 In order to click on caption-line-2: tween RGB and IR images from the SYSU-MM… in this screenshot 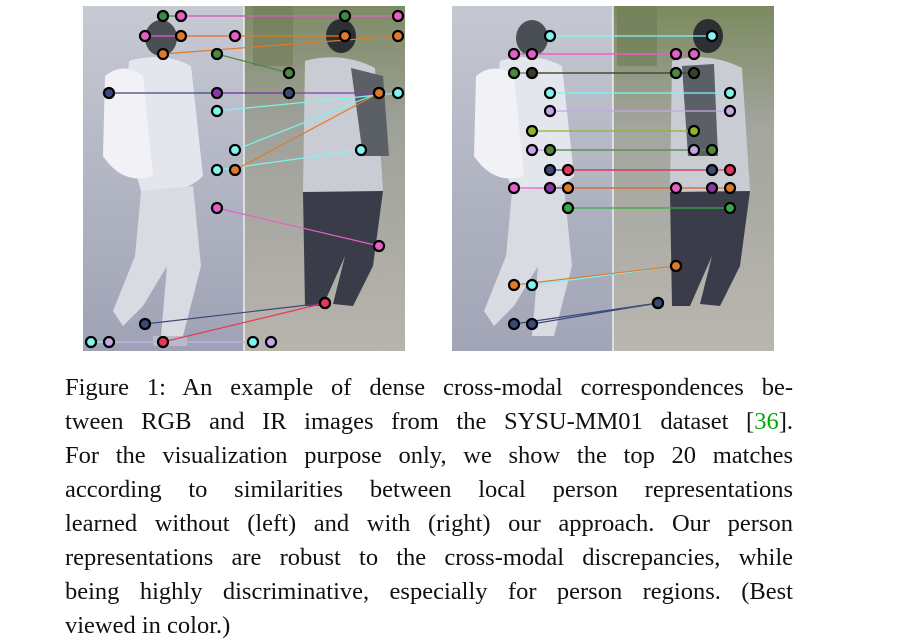, I will do `click(429, 422)`.